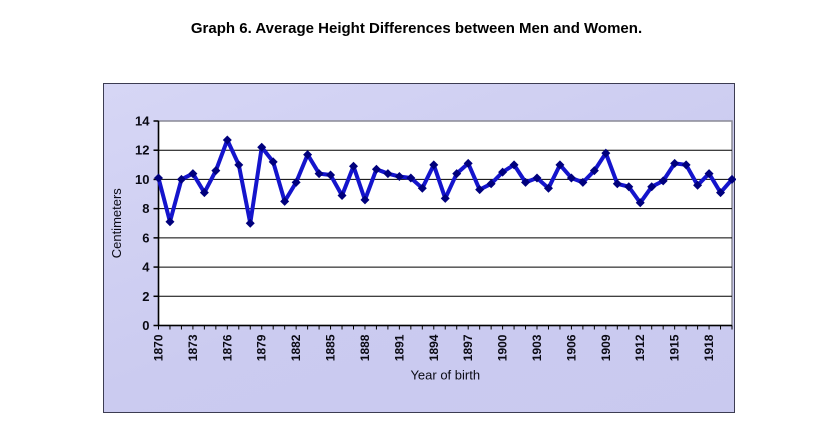 The image size is (833, 427). I want to click on x-tick-label-1903: 1903, so click(537, 347).